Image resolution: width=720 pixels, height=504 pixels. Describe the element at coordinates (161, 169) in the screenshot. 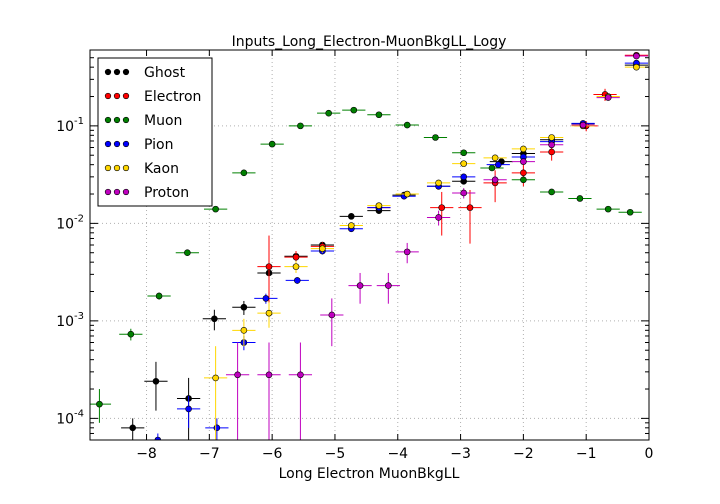

I see `legend-label-kaon: Kaon` at that location.